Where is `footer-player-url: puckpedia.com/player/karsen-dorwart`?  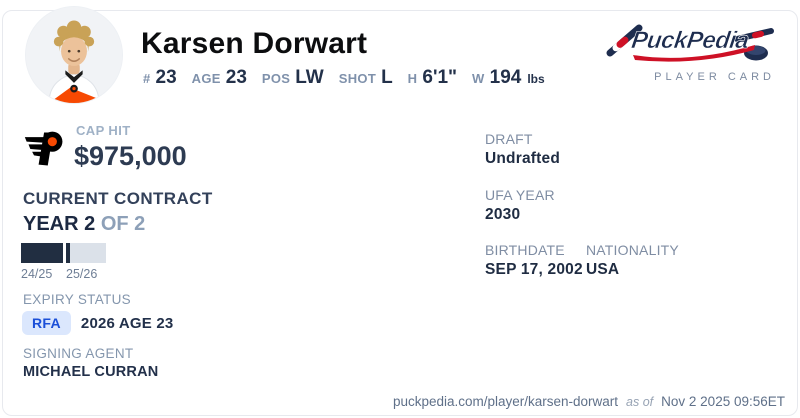
footer-player-url: puckpedia.com/player/karsen-dorwart is located at coordinates (505, 401).